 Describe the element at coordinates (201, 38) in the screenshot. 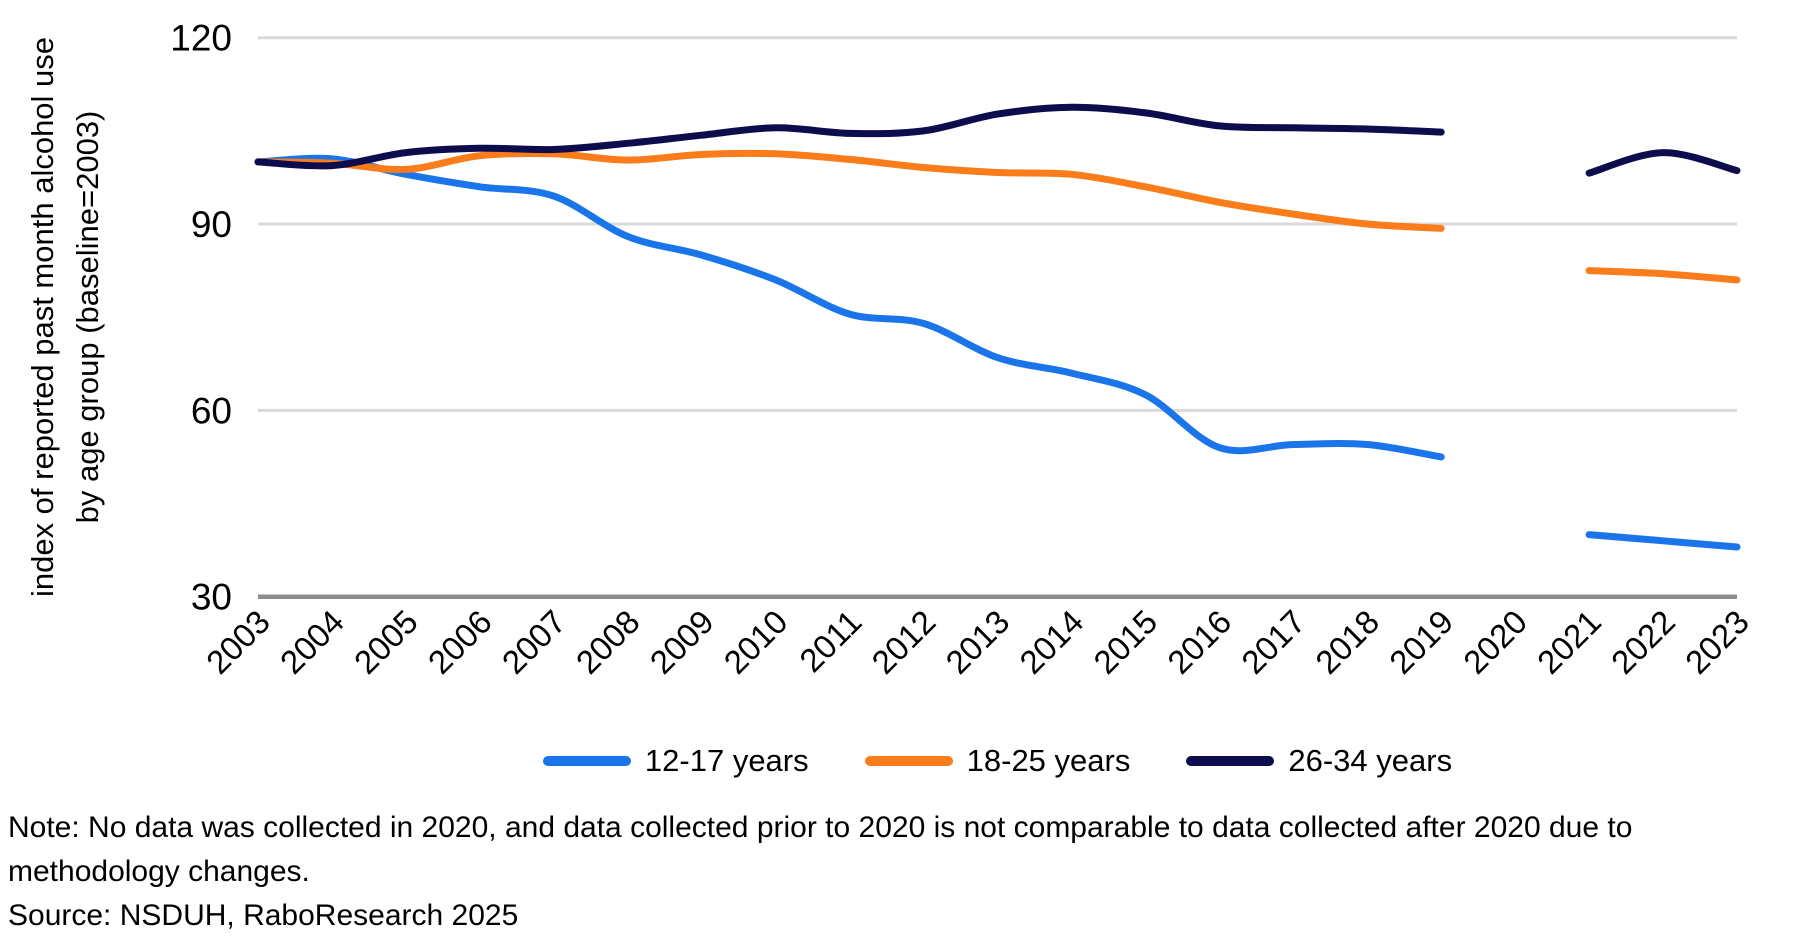

I see `y-tick-label-120: 120` at that location.